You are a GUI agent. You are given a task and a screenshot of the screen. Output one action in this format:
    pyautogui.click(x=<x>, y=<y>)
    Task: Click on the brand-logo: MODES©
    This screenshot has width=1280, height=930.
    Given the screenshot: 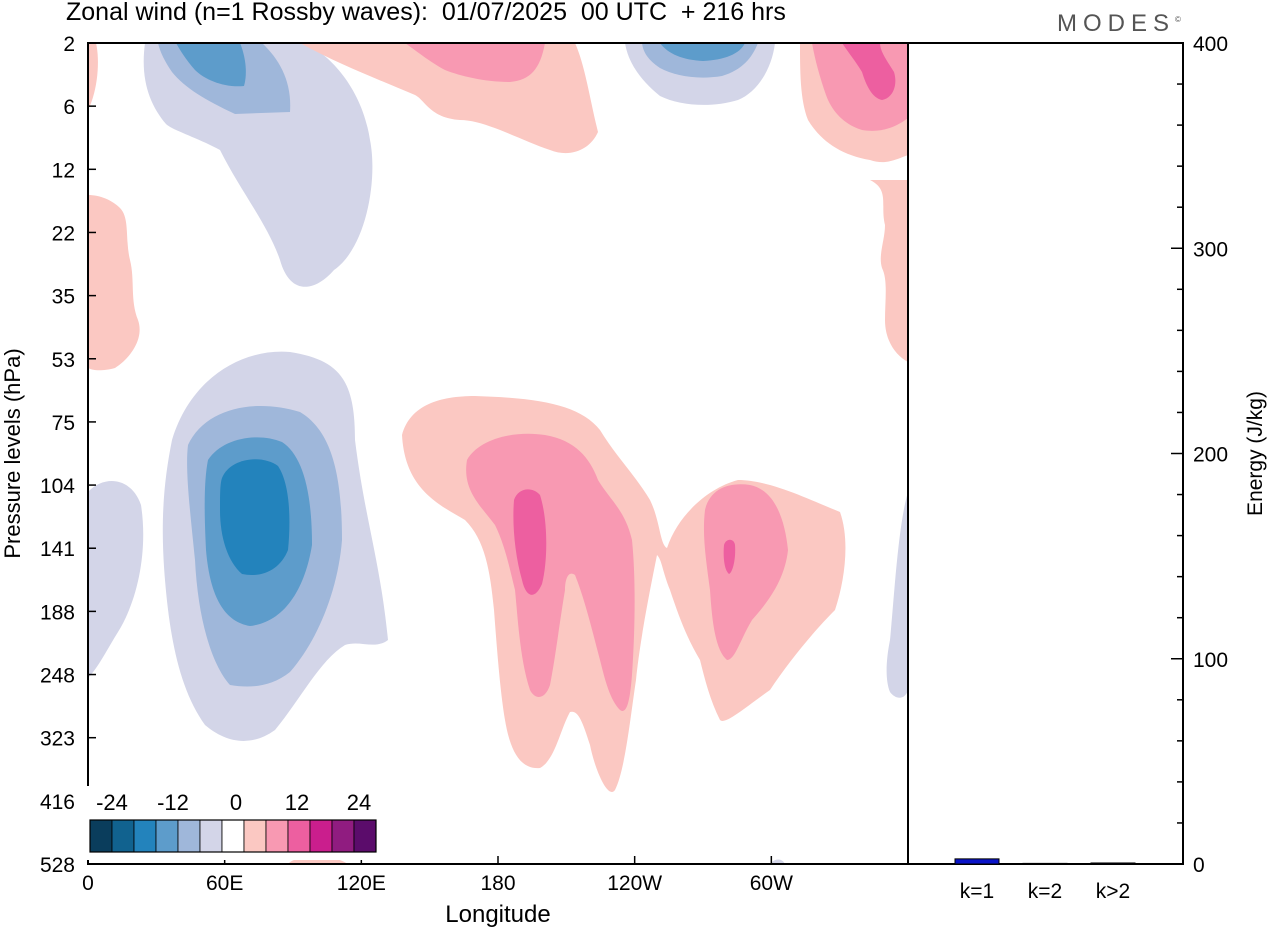 What is the action you would take?
    pyautogui.click(x=1119, y=24)
    